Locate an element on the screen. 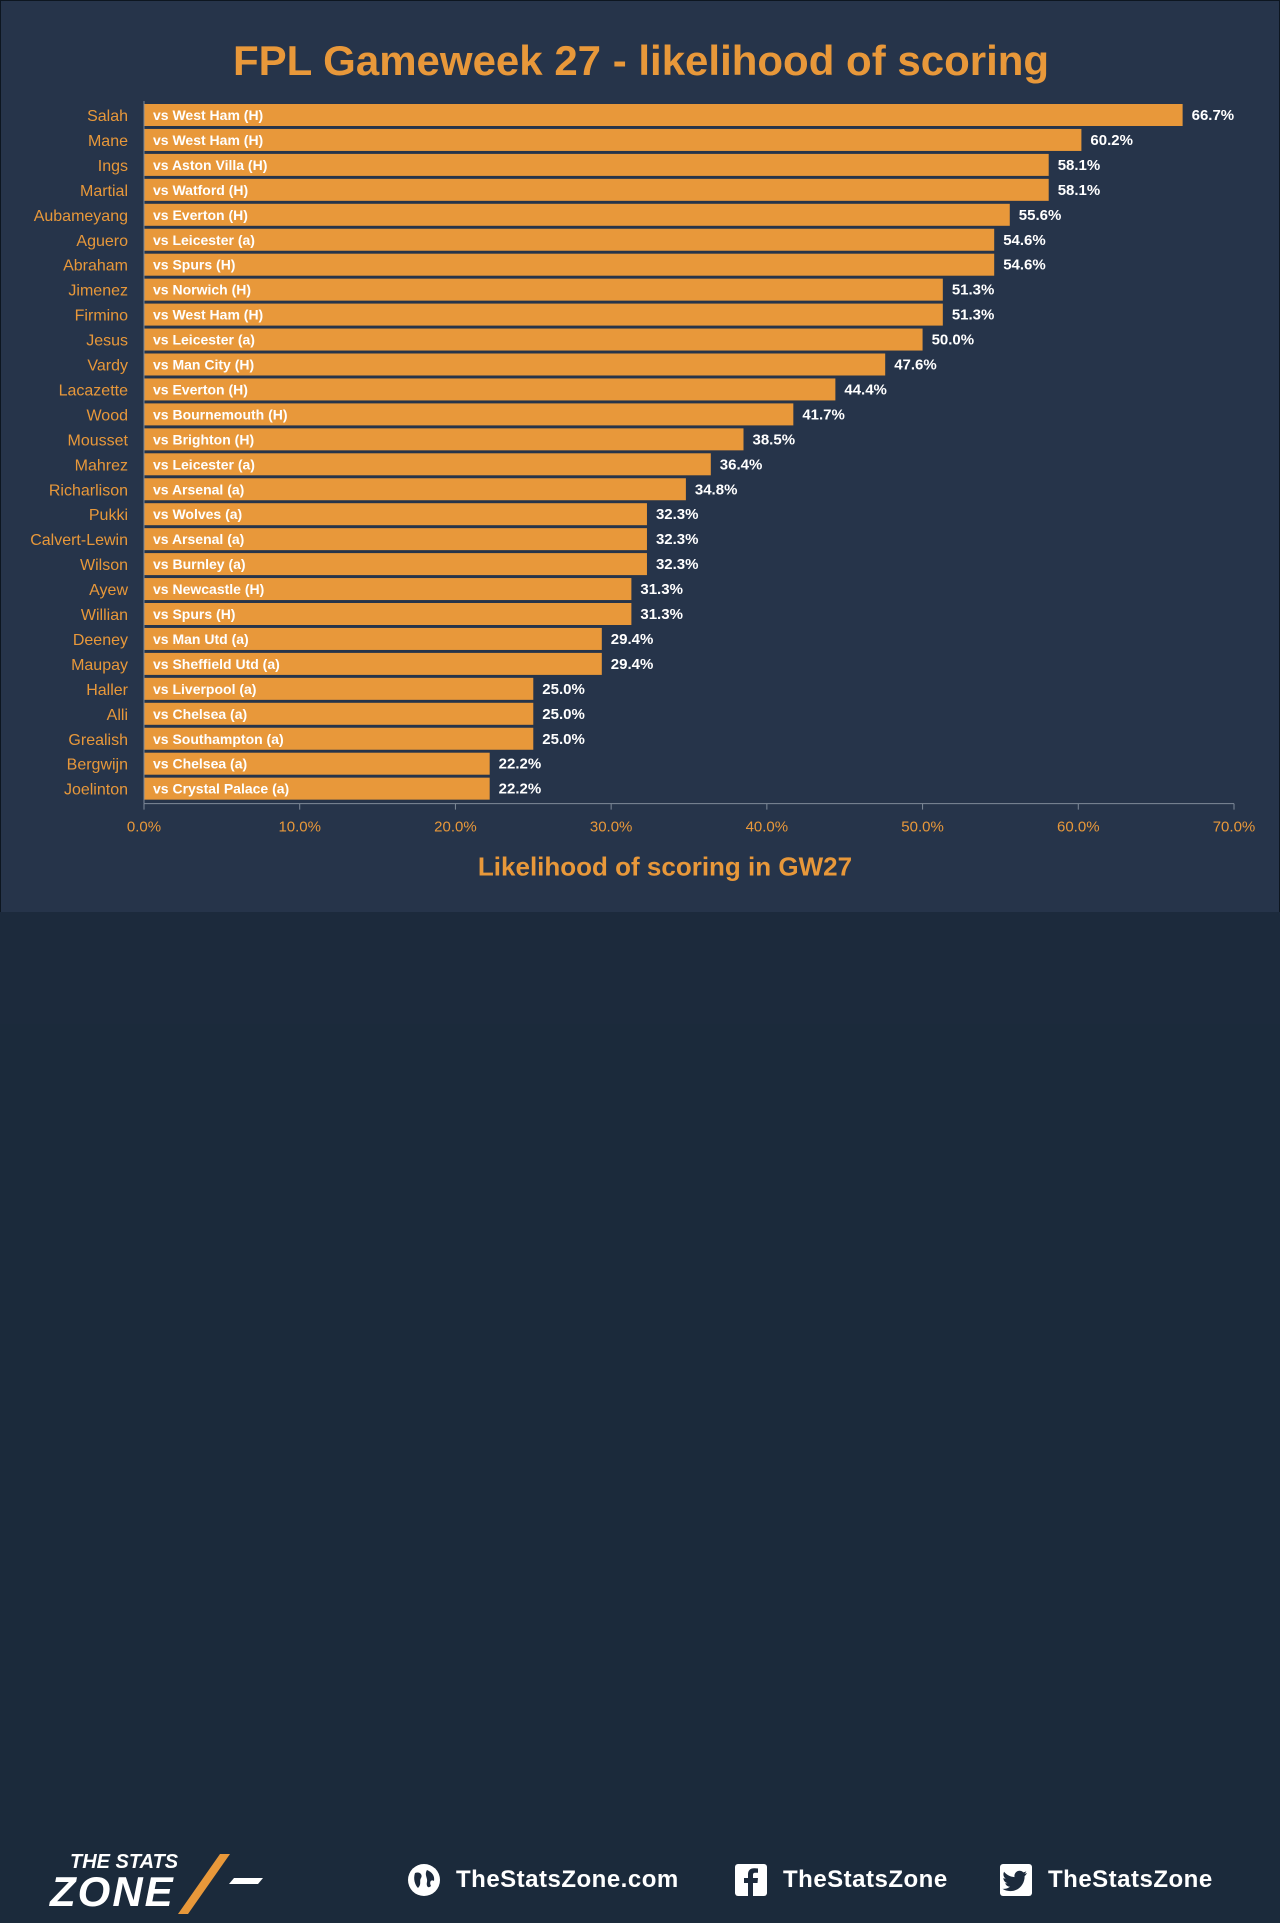 Image resolution: width=1280 pixels, height=1923 pixels. category-label: Bergwijn is located at coordinates (97, 765).